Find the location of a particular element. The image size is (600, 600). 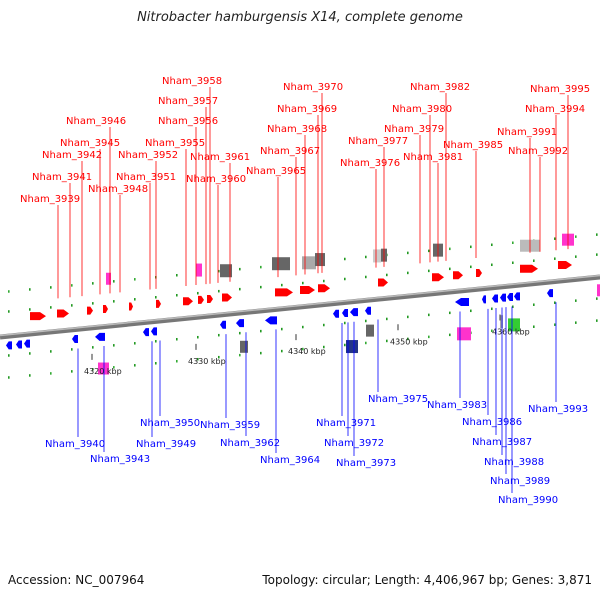

scale-tick-label: 4340 kbp is located at coordinates (307, 351).